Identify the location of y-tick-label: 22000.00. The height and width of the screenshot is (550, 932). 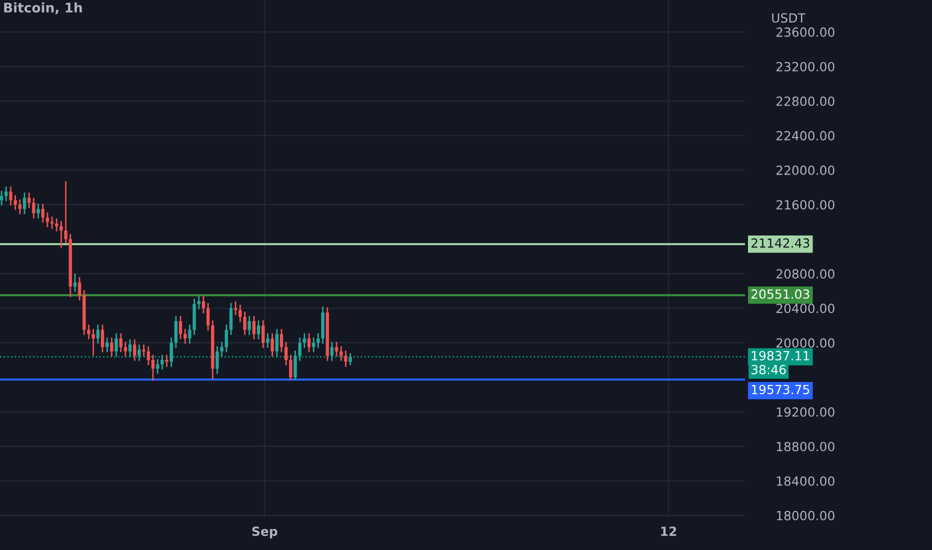
(805, 171).